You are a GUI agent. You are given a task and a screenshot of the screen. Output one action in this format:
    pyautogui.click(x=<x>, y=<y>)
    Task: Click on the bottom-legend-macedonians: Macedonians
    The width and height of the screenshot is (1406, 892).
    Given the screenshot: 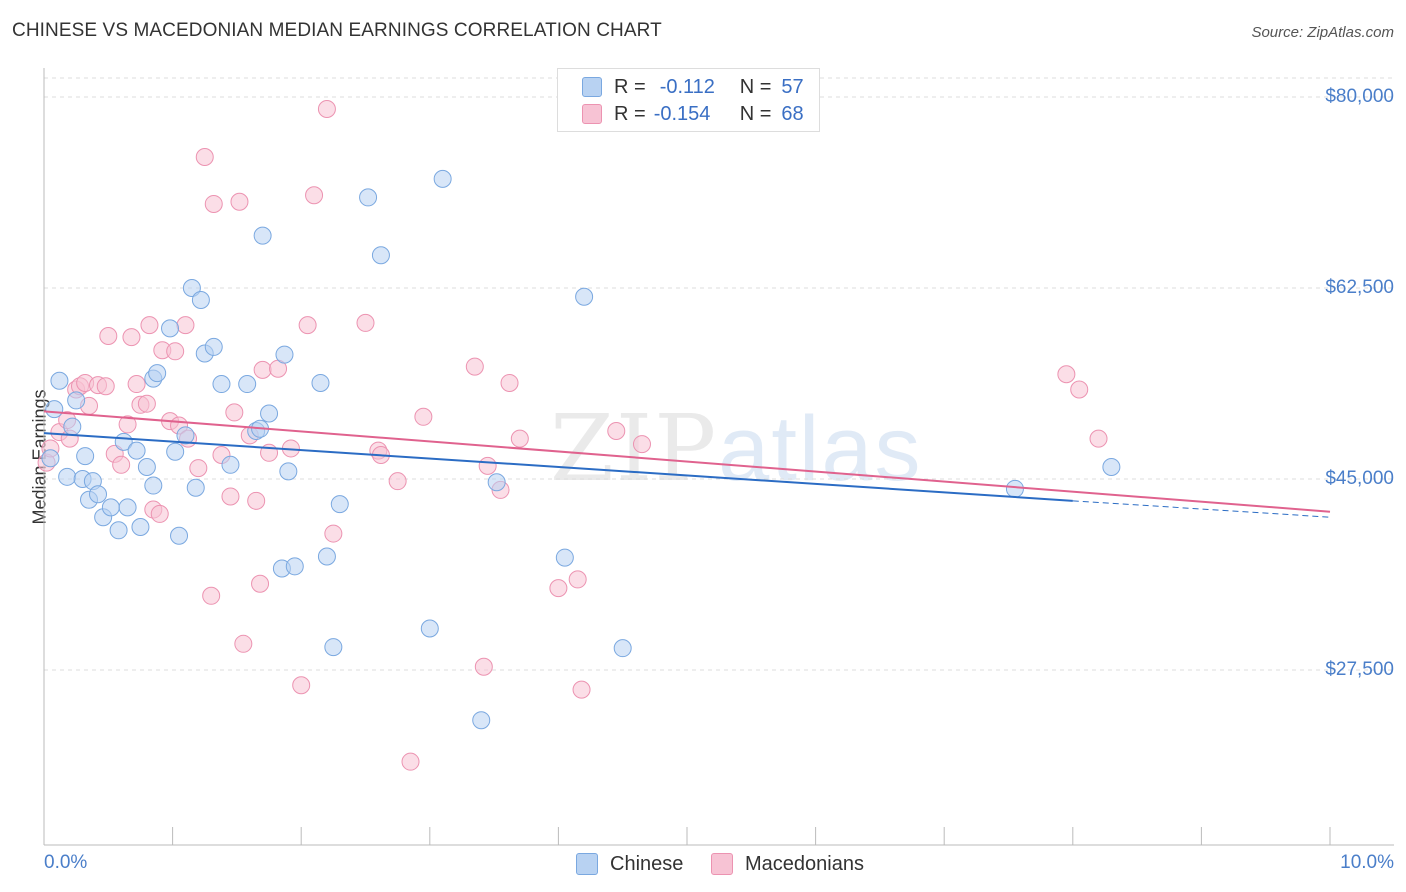 What is the action you would take?
    pyautogui.click(x=787, y=864)
    